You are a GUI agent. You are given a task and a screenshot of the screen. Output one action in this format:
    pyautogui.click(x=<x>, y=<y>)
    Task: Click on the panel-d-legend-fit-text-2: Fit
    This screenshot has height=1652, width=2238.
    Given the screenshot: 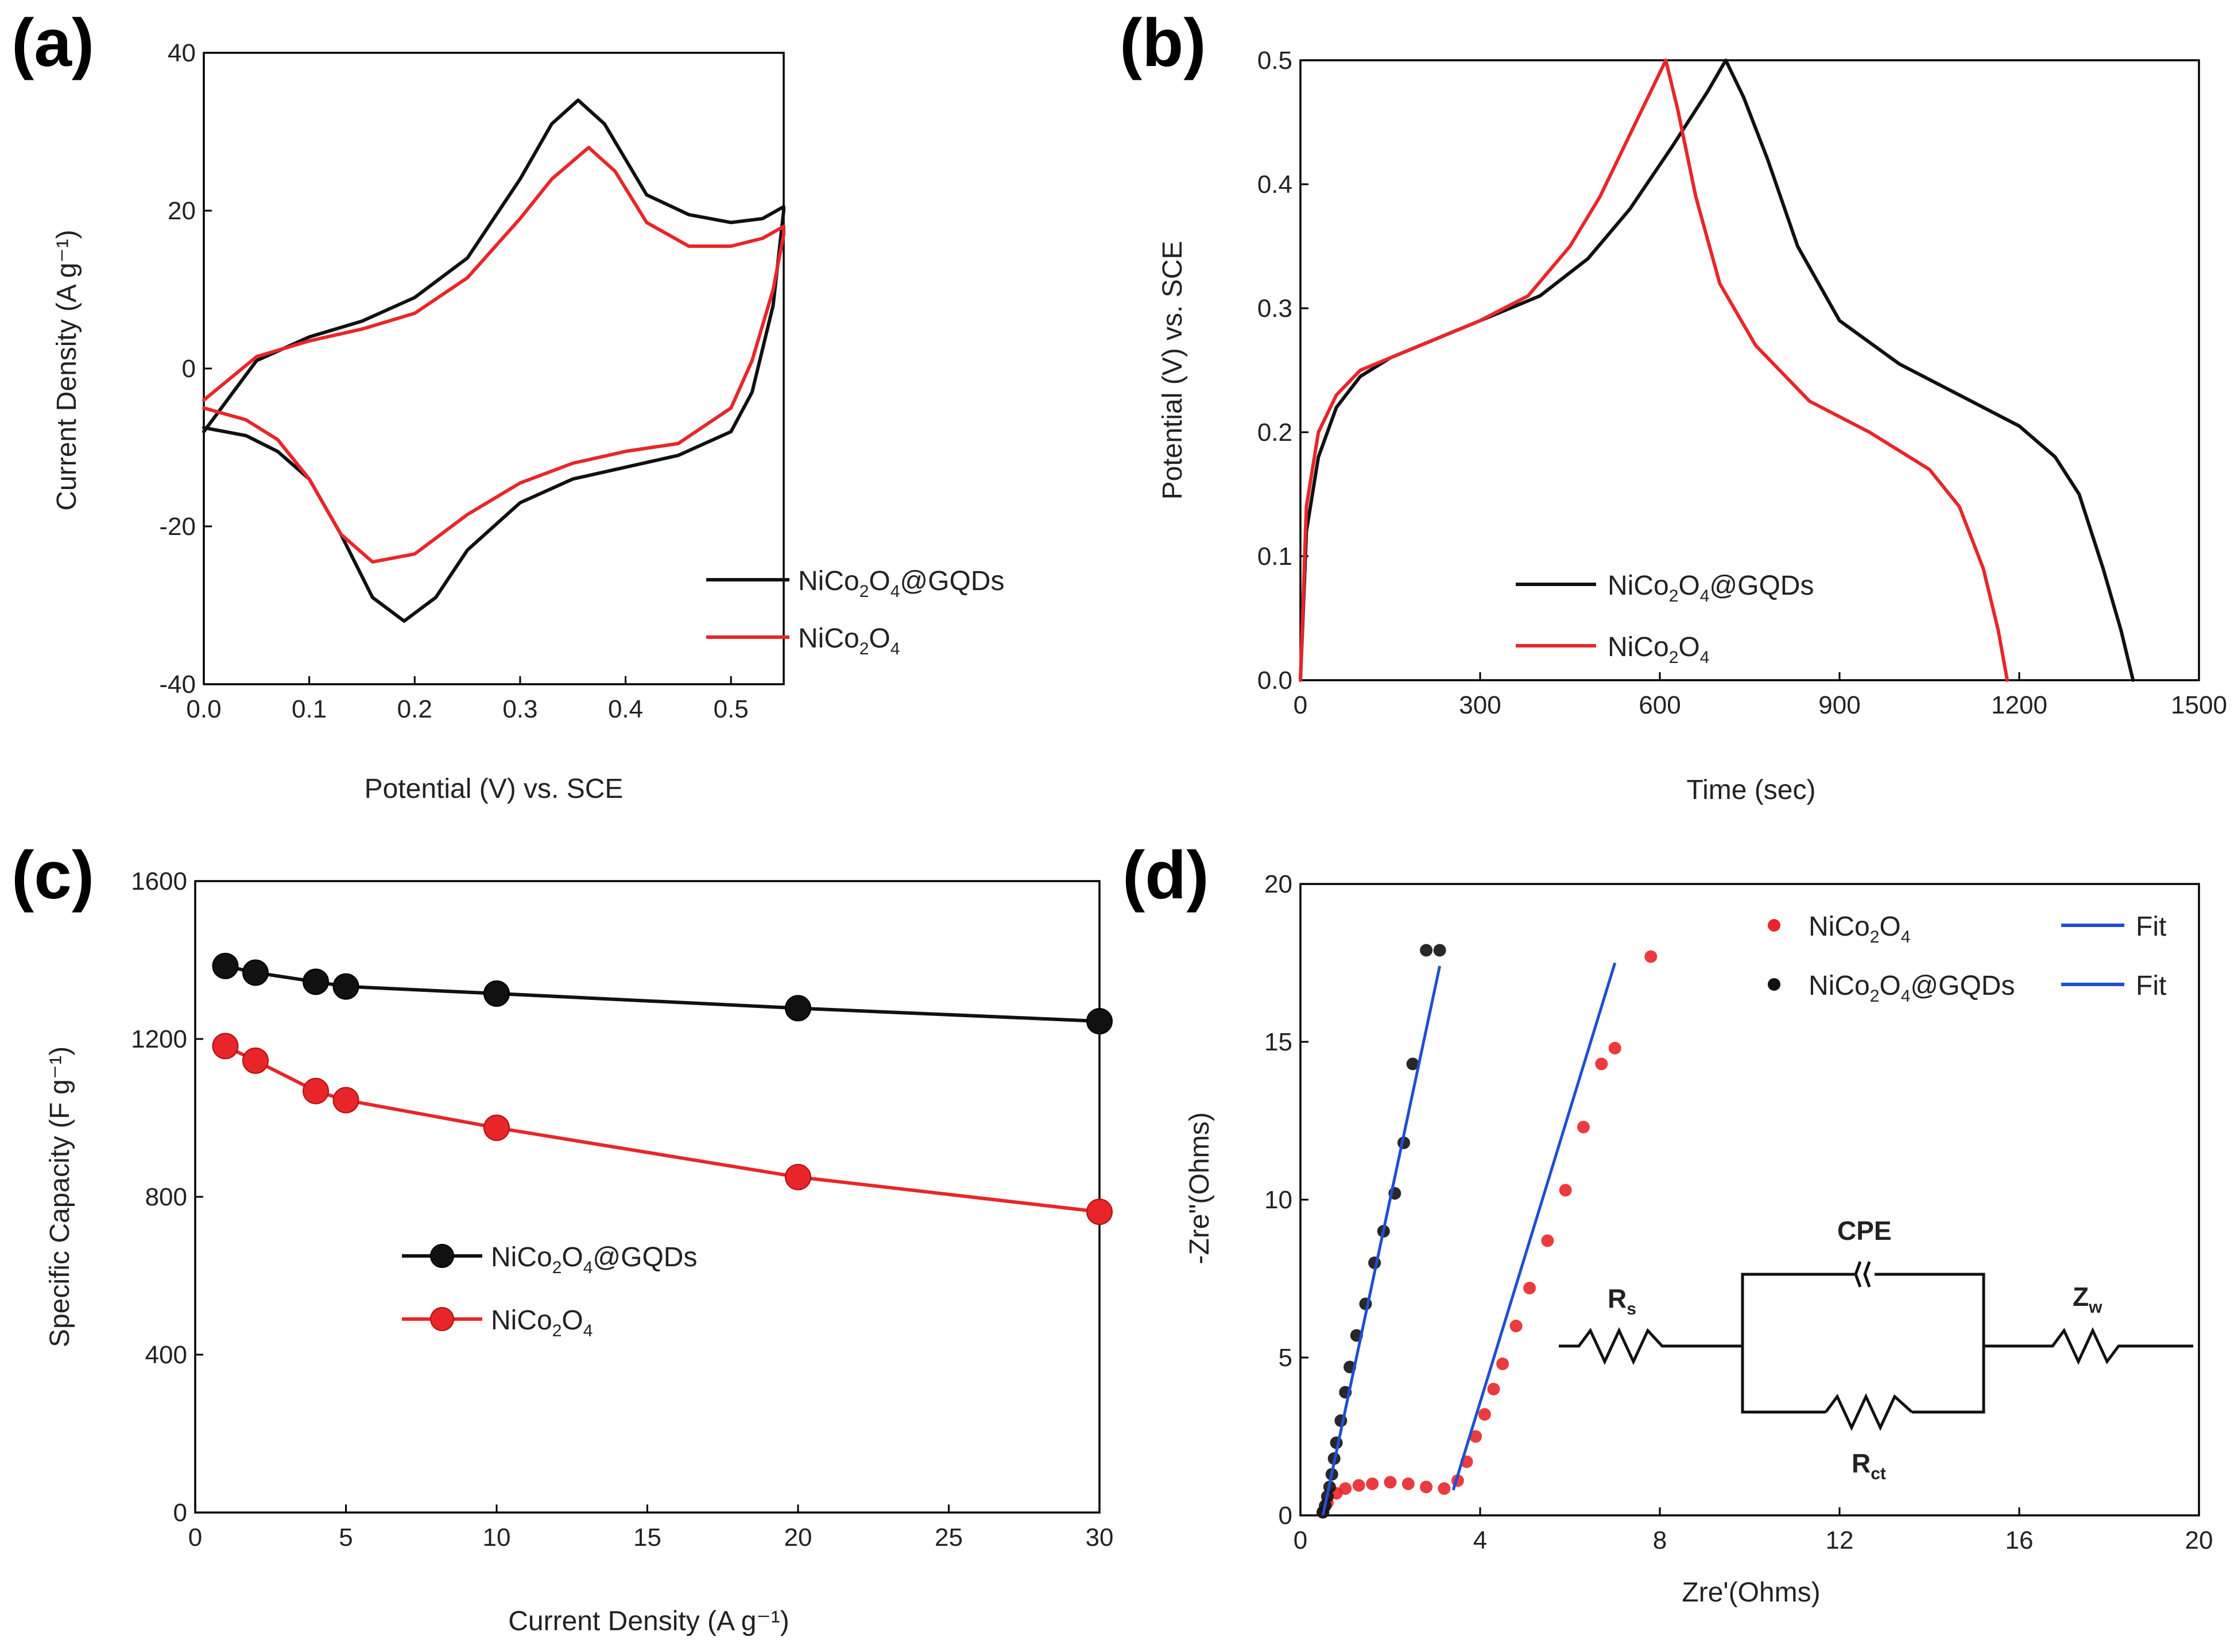 What is the action you would take?
    pyautogui.click(x=2151, y=986)
    